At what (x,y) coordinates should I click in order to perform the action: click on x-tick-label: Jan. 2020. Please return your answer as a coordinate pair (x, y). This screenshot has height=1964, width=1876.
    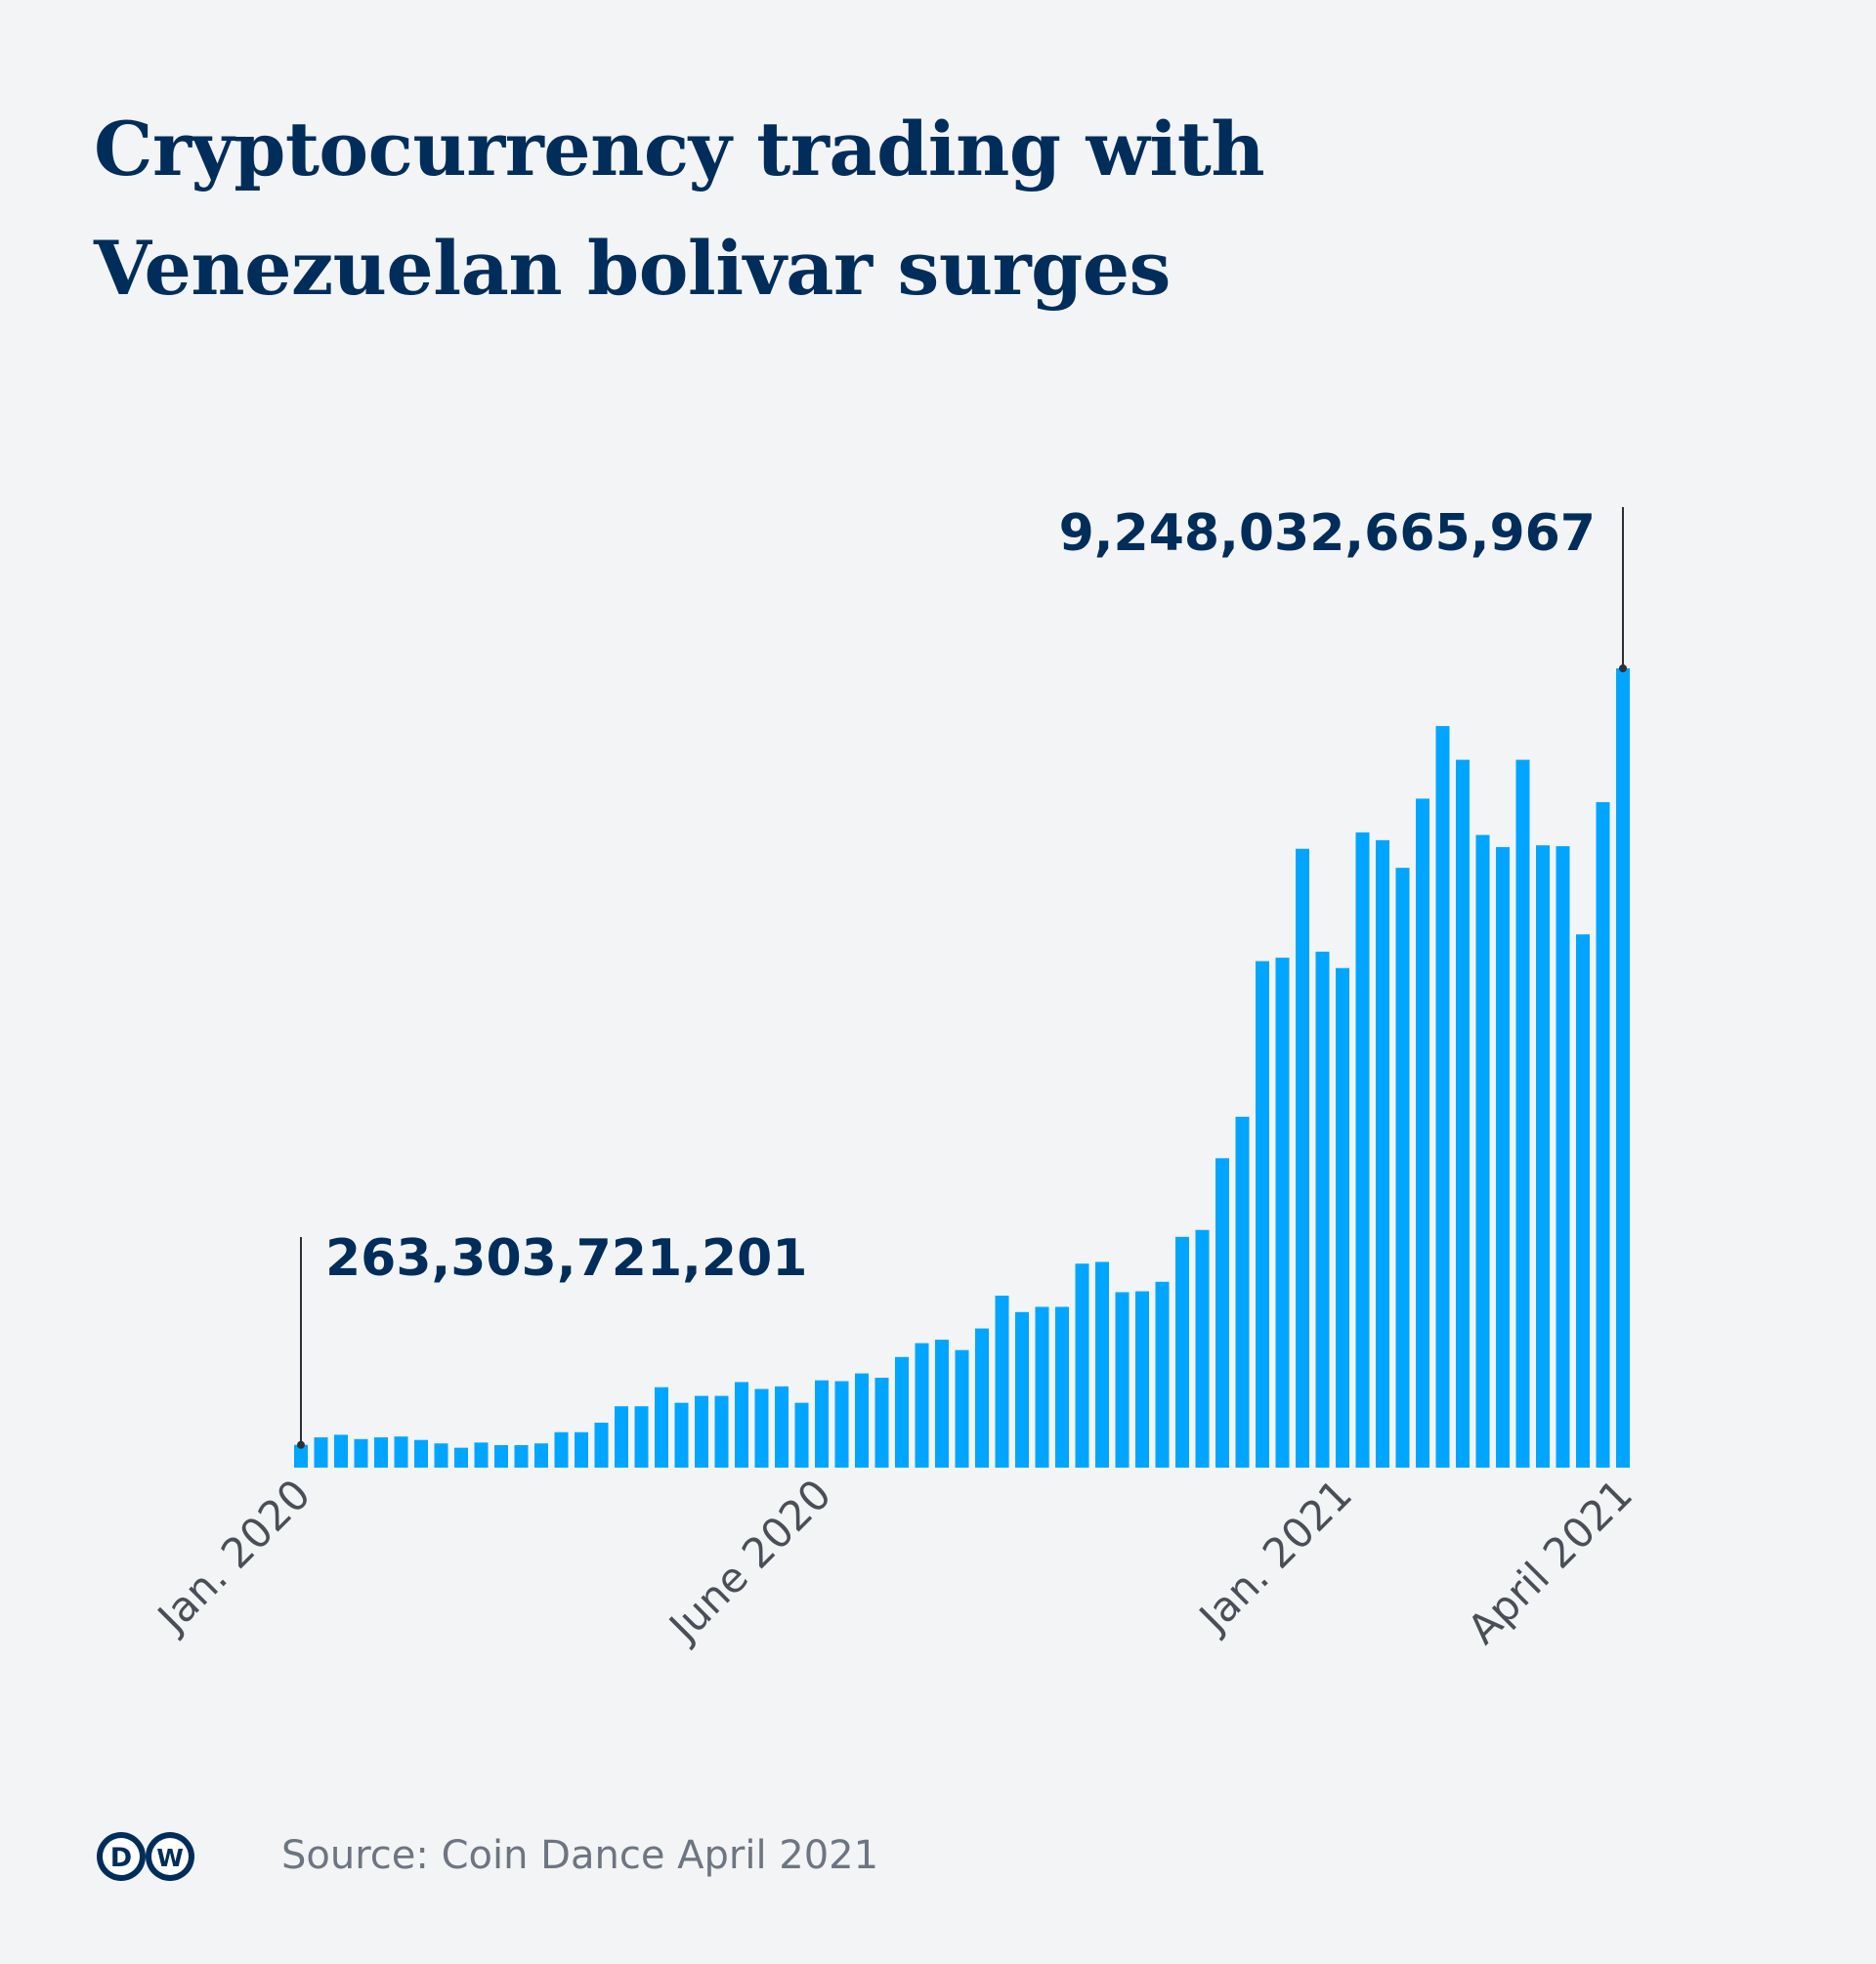
    Looking at the image, I should click on (233, 1556).